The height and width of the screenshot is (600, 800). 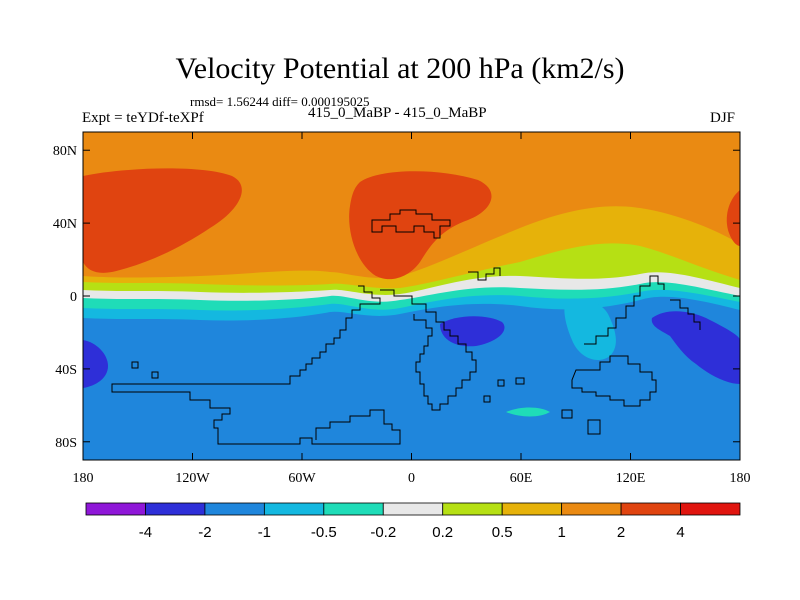 What do you see at coordinates (73, 297) in the screenshot?
I see `y-tick-label: 0` at bounding box center [73, 297].